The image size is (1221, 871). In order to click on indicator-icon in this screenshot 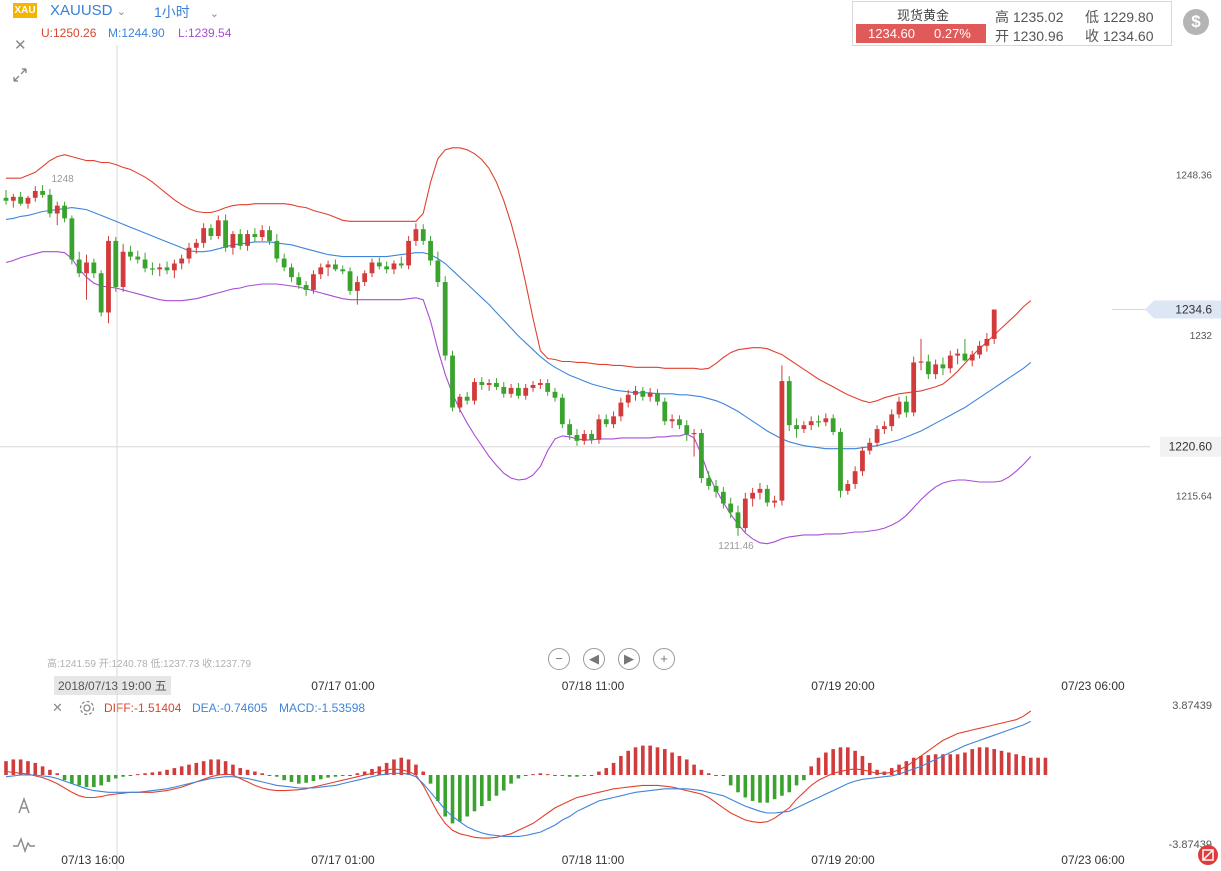, I will do `click(24, 847)`.